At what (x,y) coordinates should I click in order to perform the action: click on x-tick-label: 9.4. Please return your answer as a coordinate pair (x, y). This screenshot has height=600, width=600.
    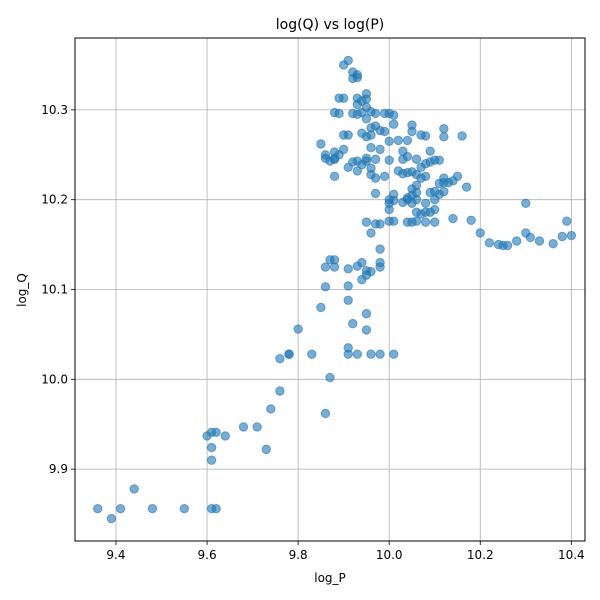
    Looking at the image, I should click on (115, 555).